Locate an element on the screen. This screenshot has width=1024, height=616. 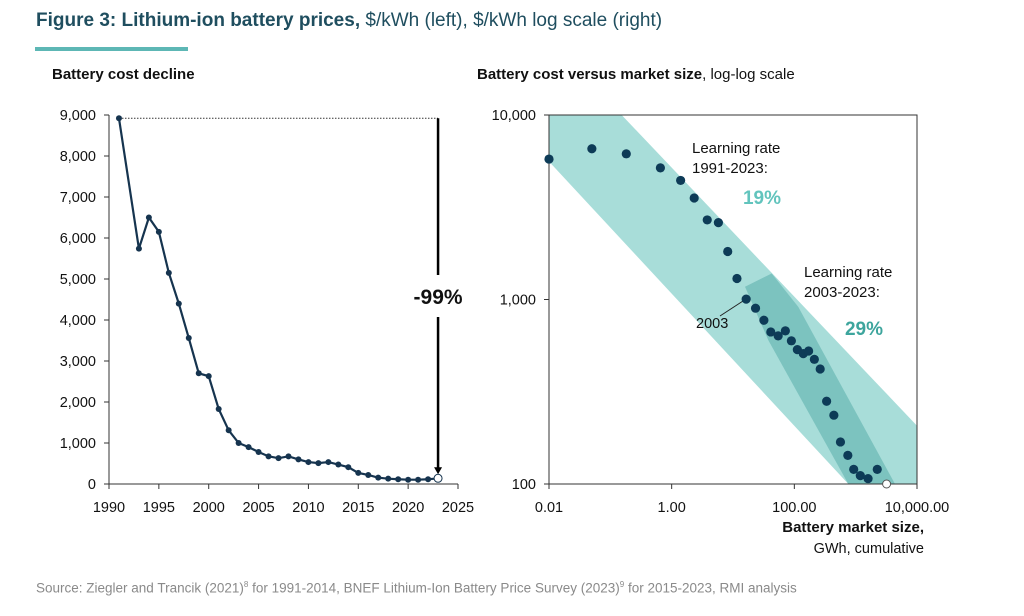
figure-title-rest: $/kWh (left), $/kWh log scale (right) is located at coordinates (511, 20).